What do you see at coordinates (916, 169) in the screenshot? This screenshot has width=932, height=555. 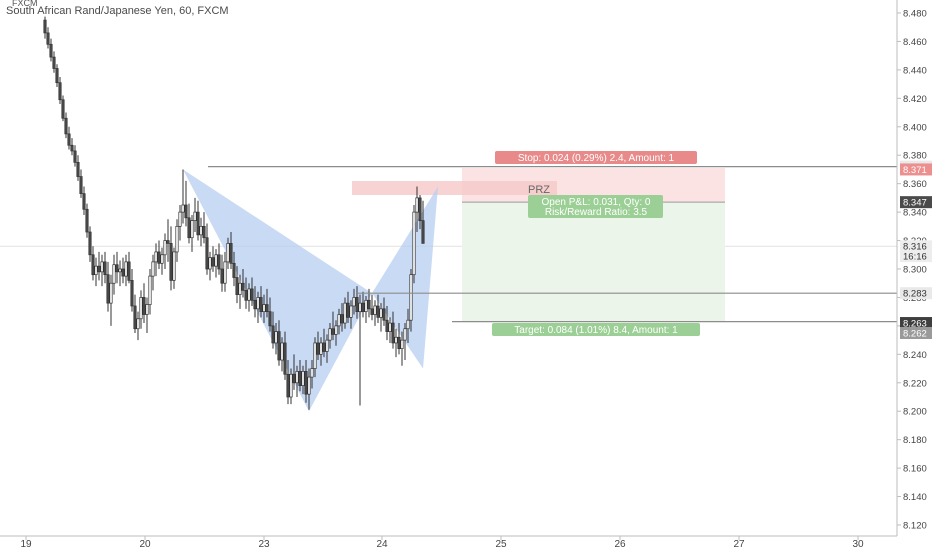 I see `price-badge: 8.371` at bounding box center [916, 169].